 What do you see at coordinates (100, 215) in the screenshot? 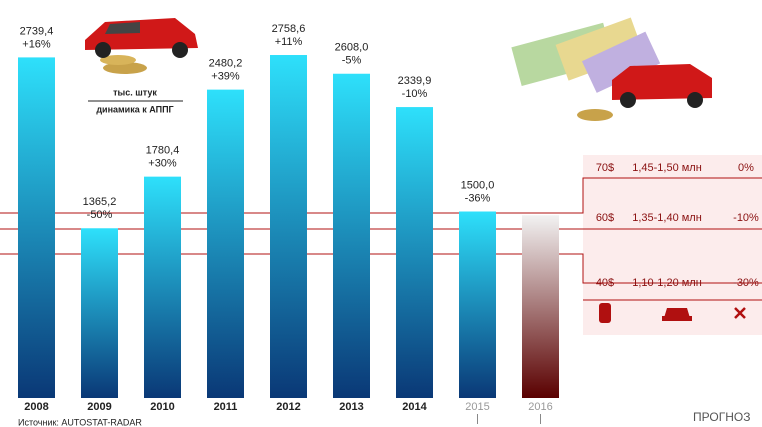
I see `change-label: -50%` at bounding box center [100, 215].